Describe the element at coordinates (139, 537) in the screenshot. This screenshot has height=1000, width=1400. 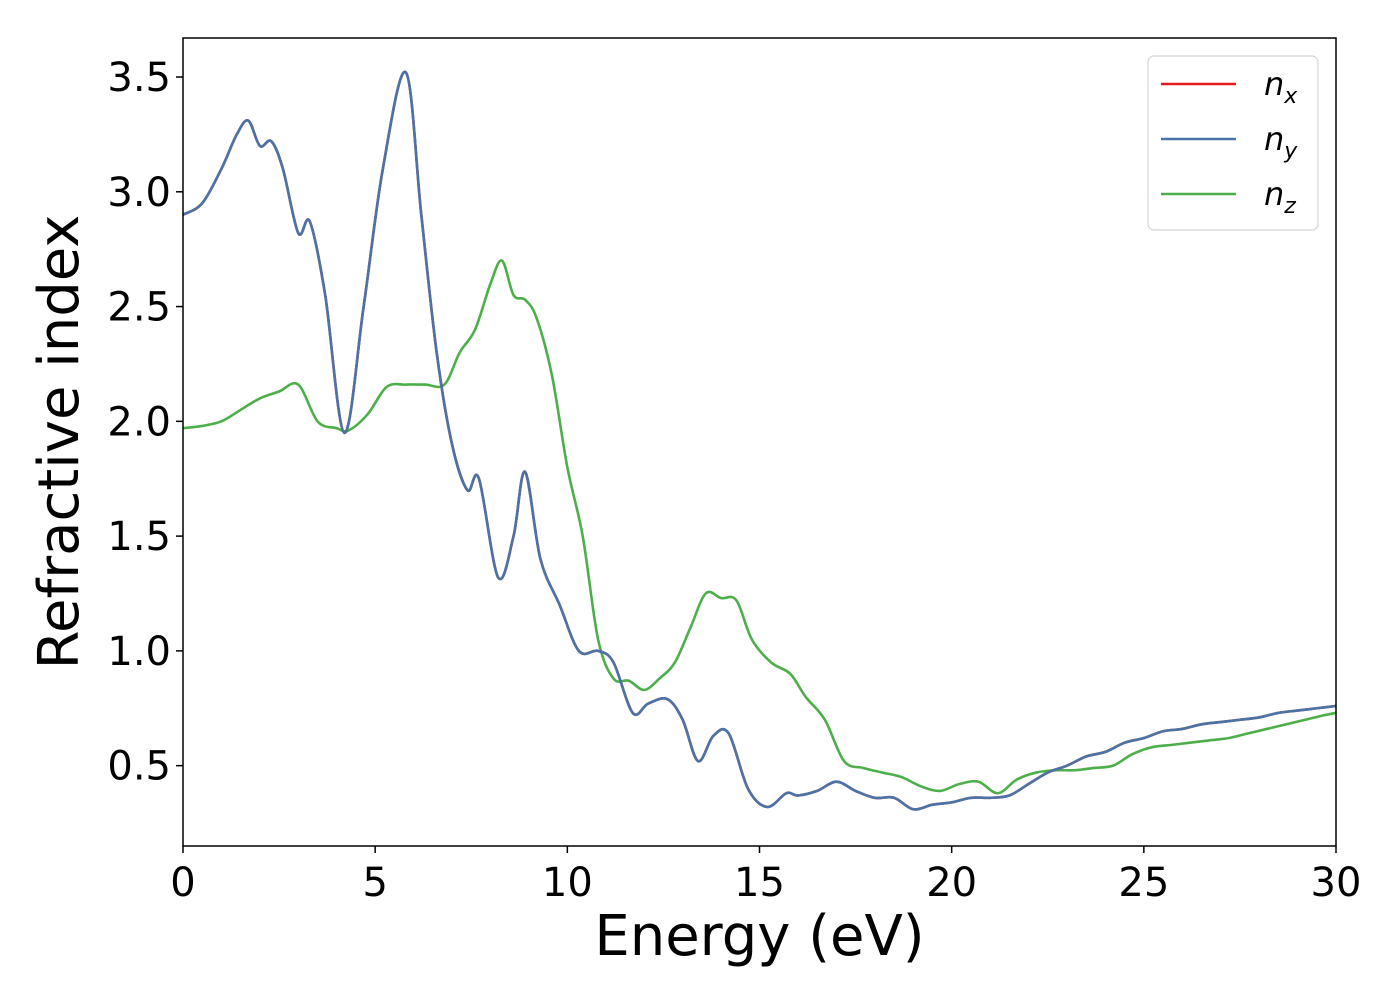
I see `y-tick-label: 1.5` at that location.